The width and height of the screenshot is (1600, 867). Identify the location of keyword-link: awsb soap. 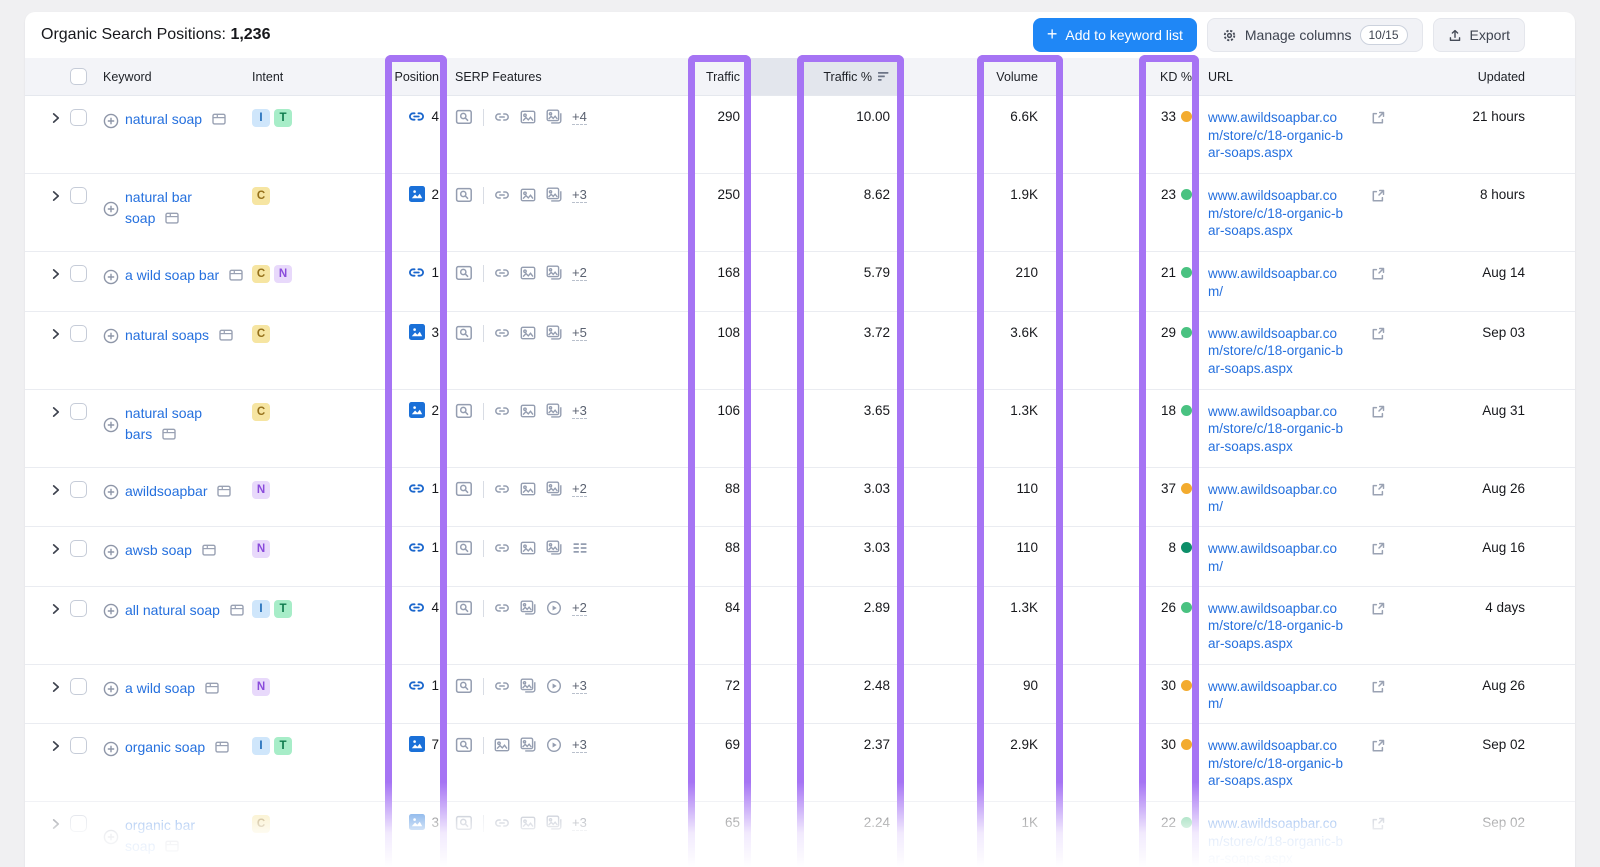
(170, 550).